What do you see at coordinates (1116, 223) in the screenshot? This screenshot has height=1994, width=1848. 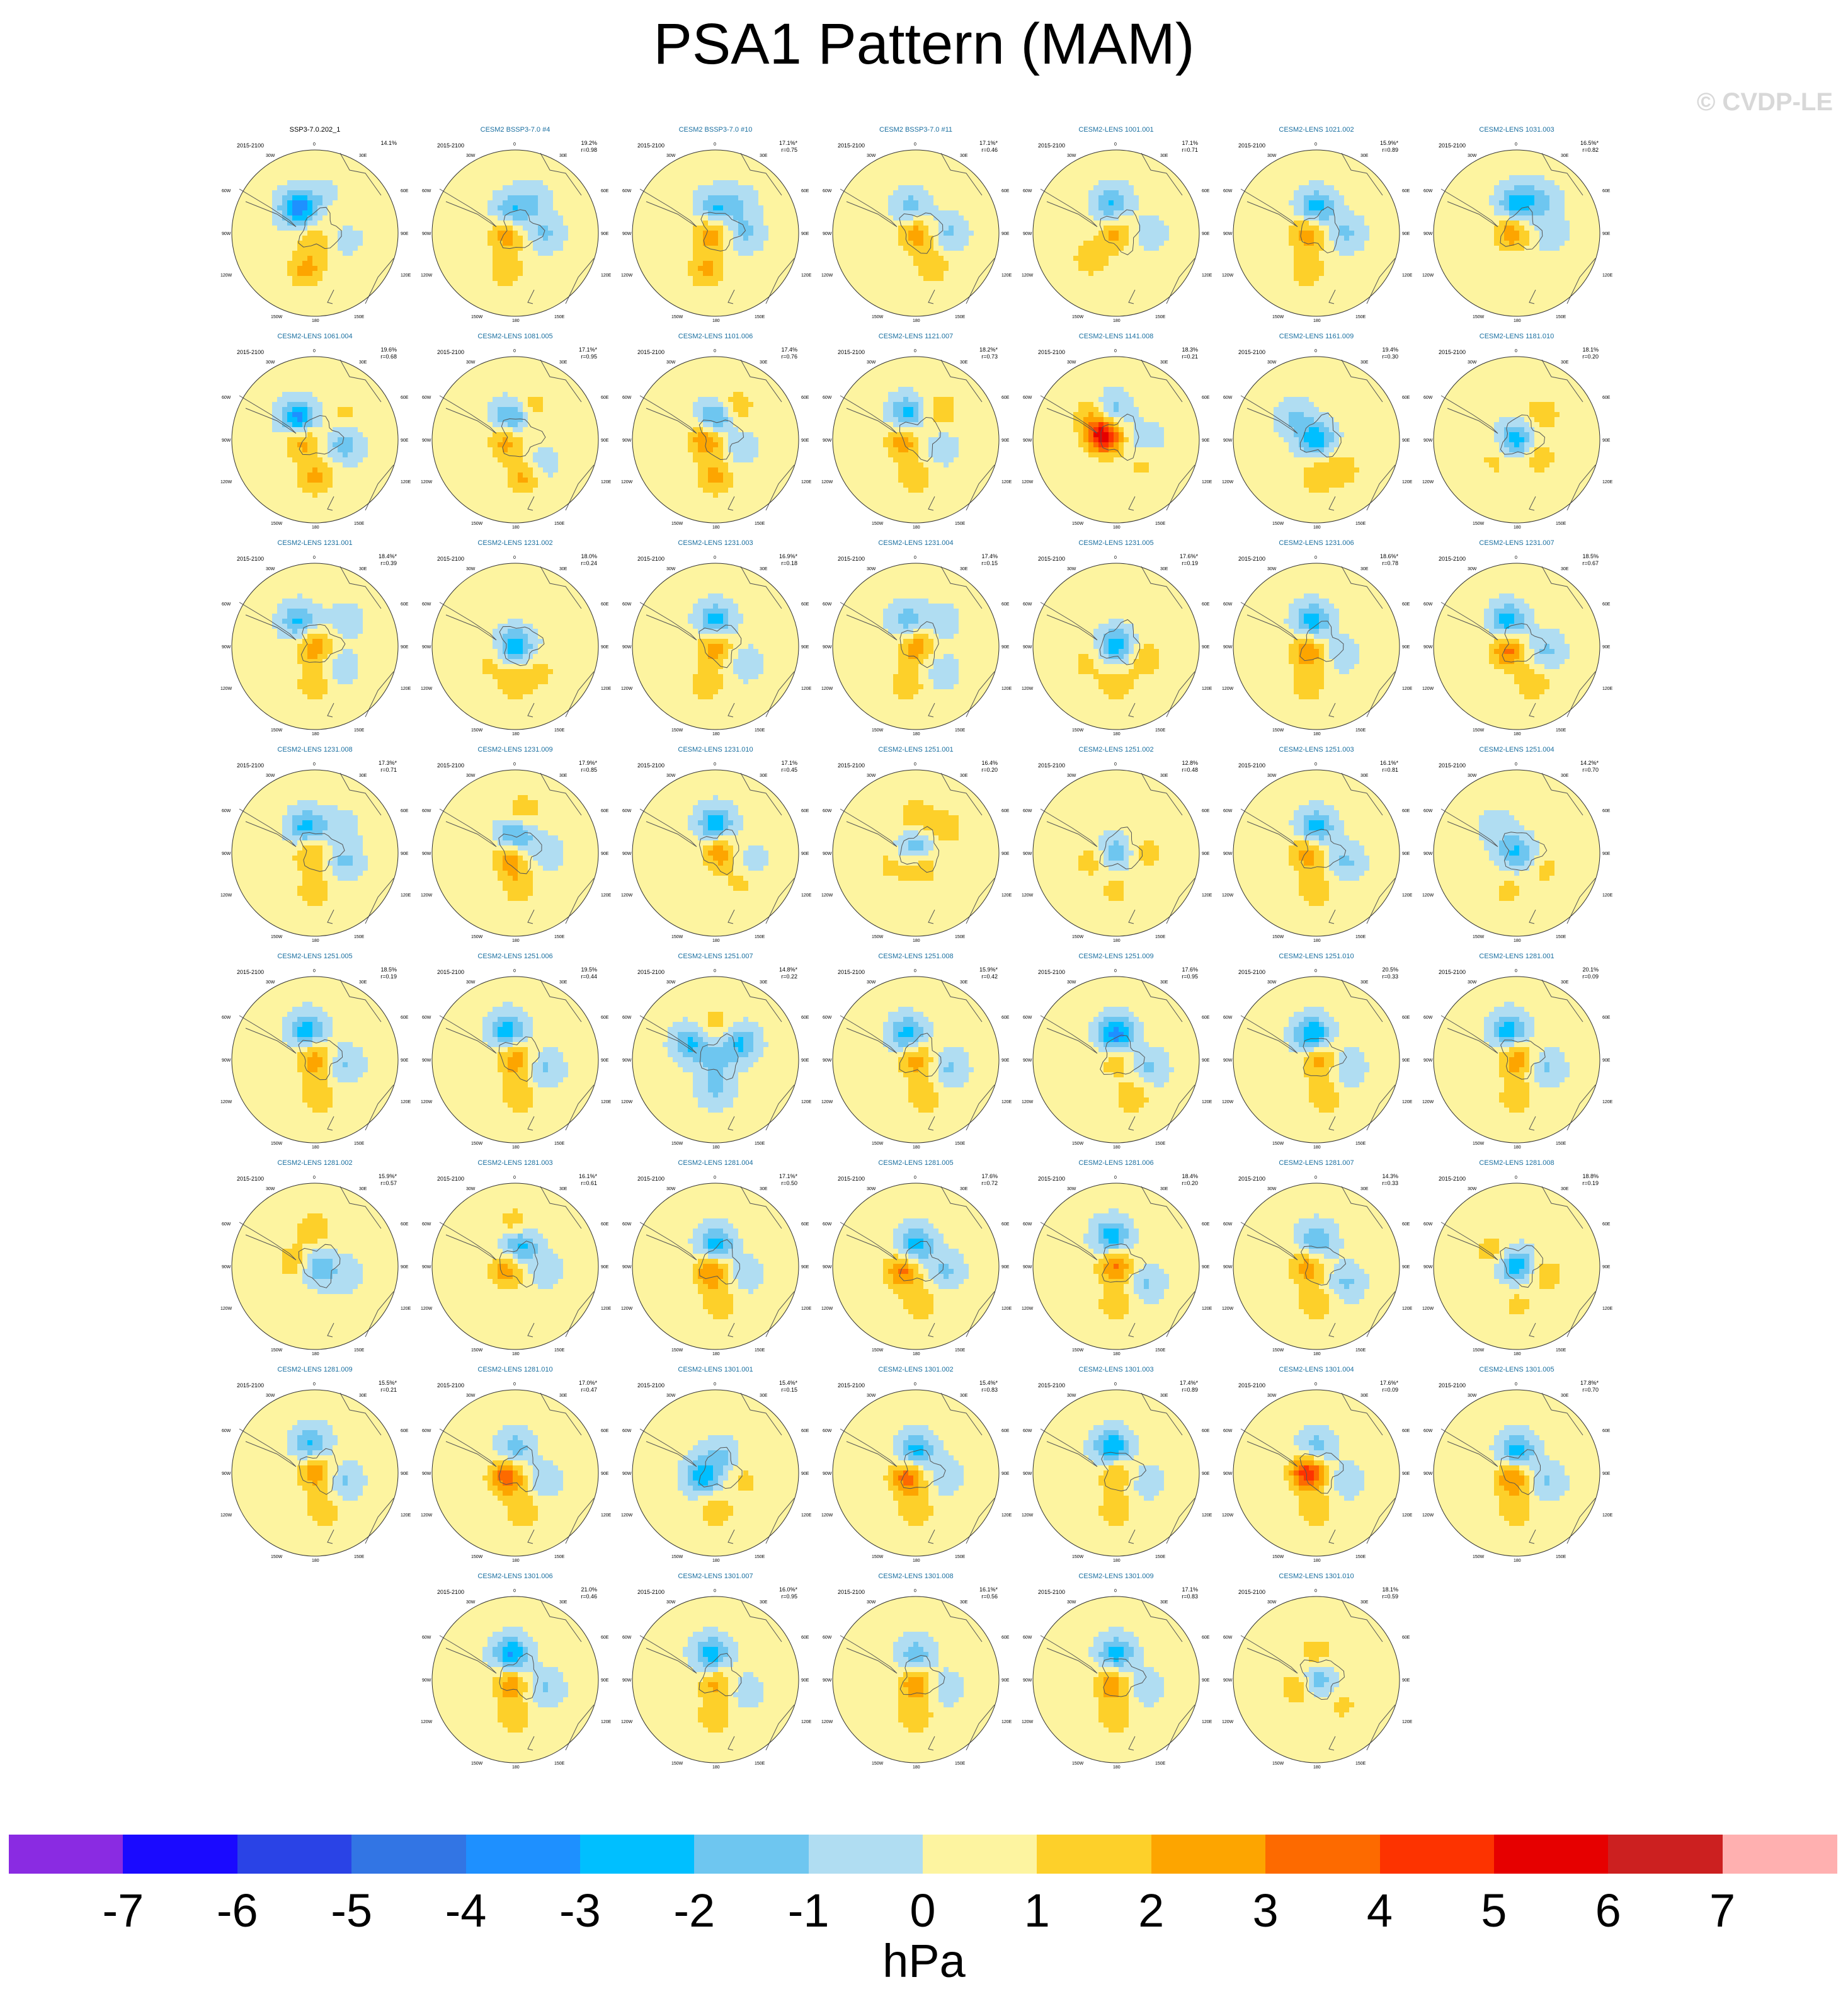 I see `polar-map` at bounding box center [1116, 223].